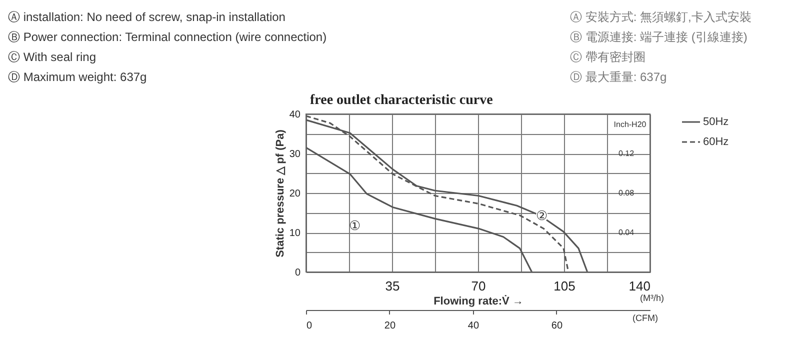 The image size is (800, 341). I want to click on y-tick-label: 30, so click(295, 154).